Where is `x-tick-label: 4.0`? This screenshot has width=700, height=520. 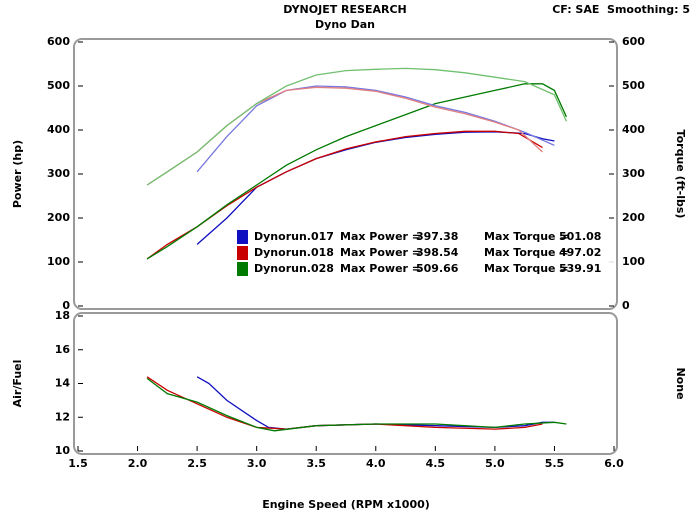 x-tick-label: 4.0 is located at coordinates (376, 463).